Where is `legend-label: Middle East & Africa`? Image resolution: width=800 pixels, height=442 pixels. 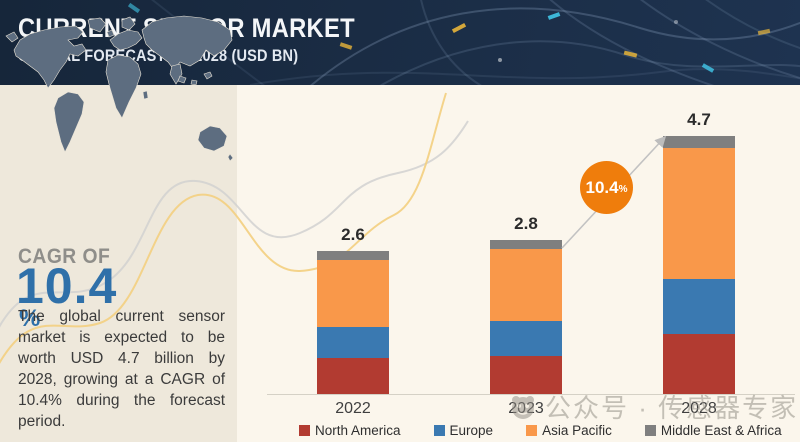
legend-label: Middle East & Africa is located at coordinates (721, 430).